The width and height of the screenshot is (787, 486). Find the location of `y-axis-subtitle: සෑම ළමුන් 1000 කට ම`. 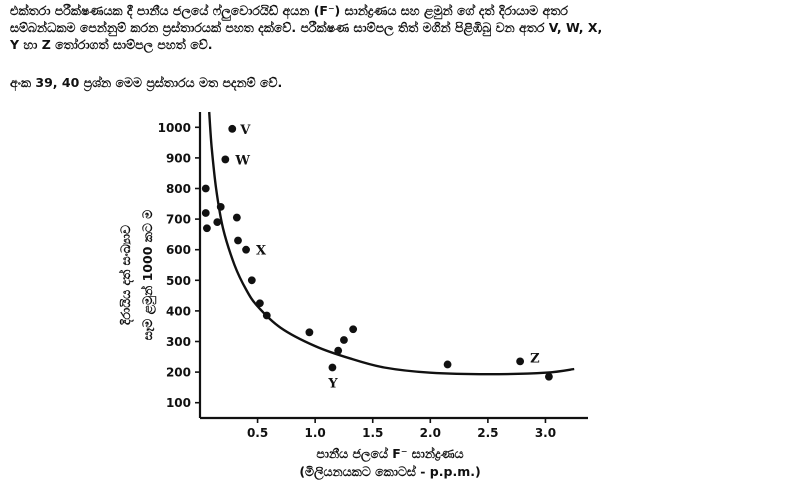

y-axis-subtitle: සෑම ළමුන් 1000 කට ම is located at coordinates (148, 274).